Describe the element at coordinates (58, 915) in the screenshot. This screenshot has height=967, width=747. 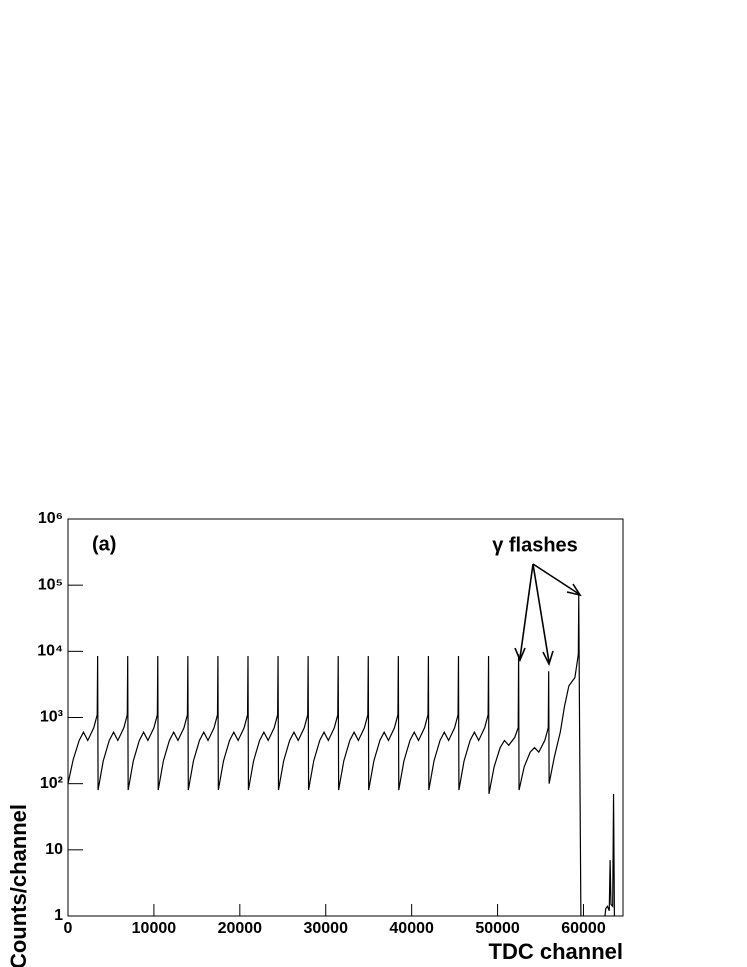
I see `y-tick-label: 1` at that location.